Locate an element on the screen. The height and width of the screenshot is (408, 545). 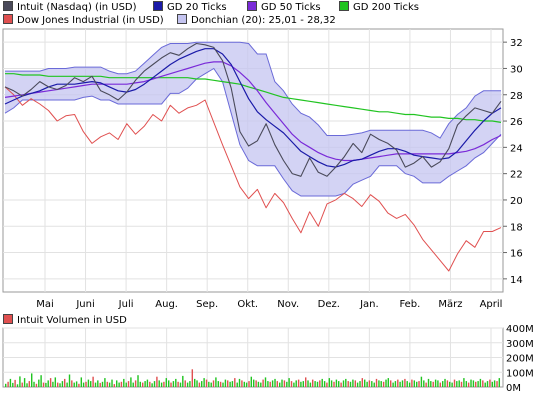
x-tick-label: Okt. is located at coordinates (247, 304).